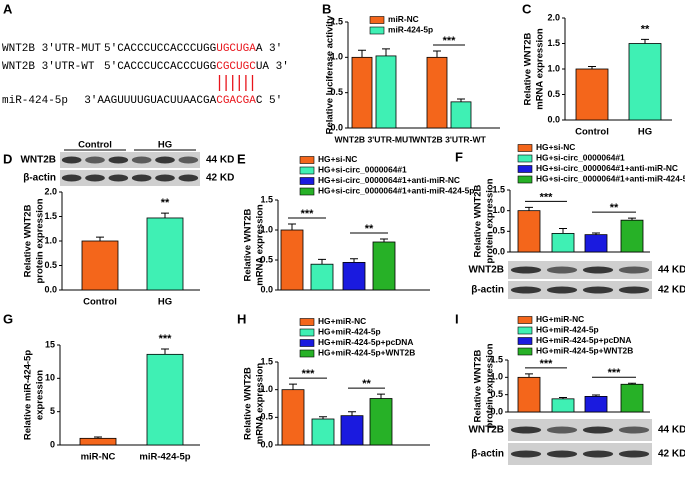  Describe the element at coordinates (326, 8) in the screenshot. I see `panel-label: B` at that location.